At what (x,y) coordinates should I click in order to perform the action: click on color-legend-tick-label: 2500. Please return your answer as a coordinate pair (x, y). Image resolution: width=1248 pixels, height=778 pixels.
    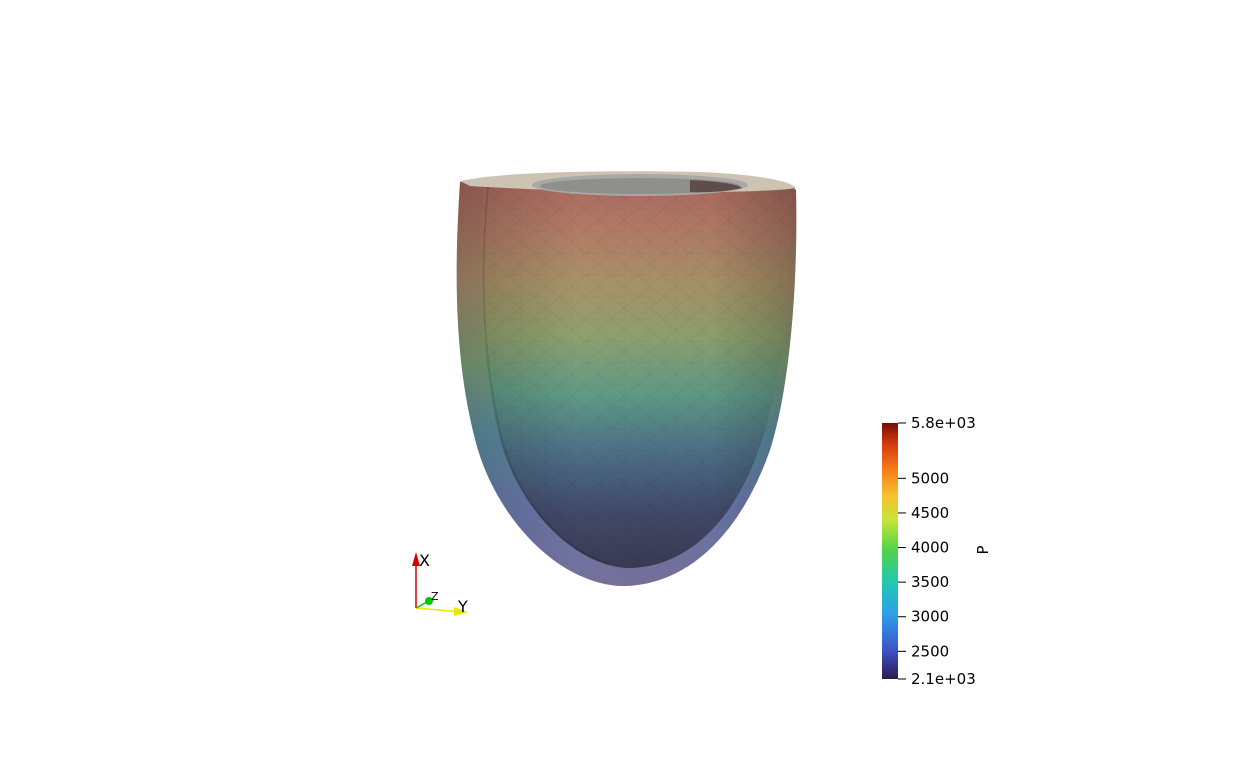
    Looking at the image, I should click on (930, 651).